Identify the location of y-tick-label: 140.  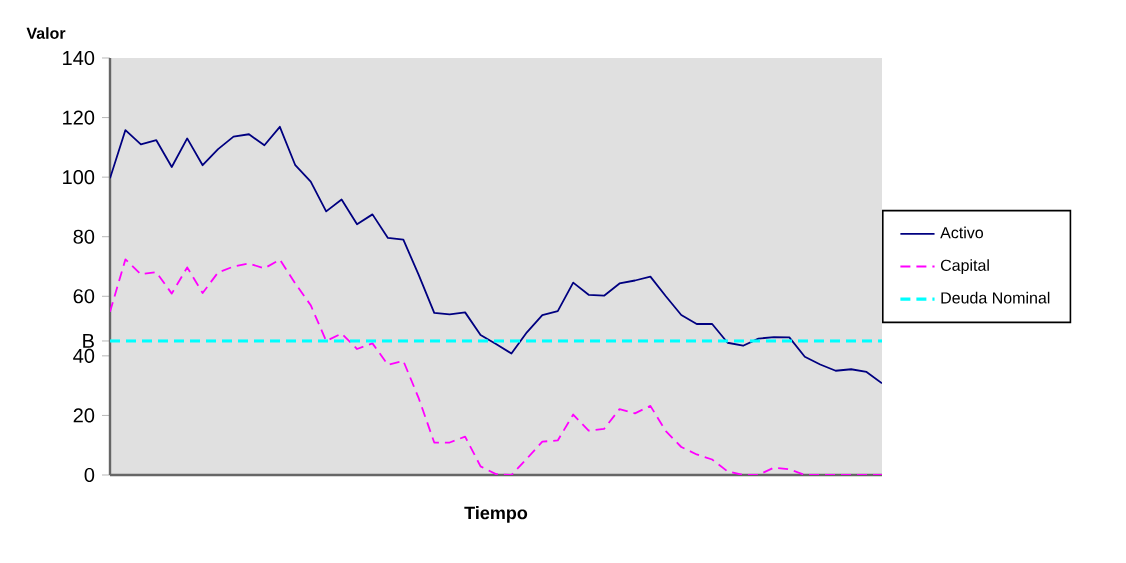
(79, 58).